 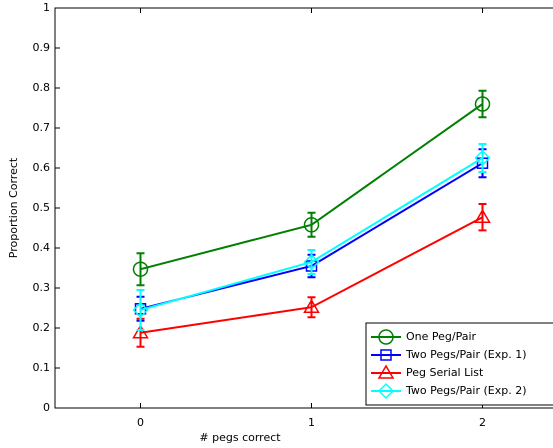 I want to click on x-axis-label: # pegs correct, so click(x=240, y=437).